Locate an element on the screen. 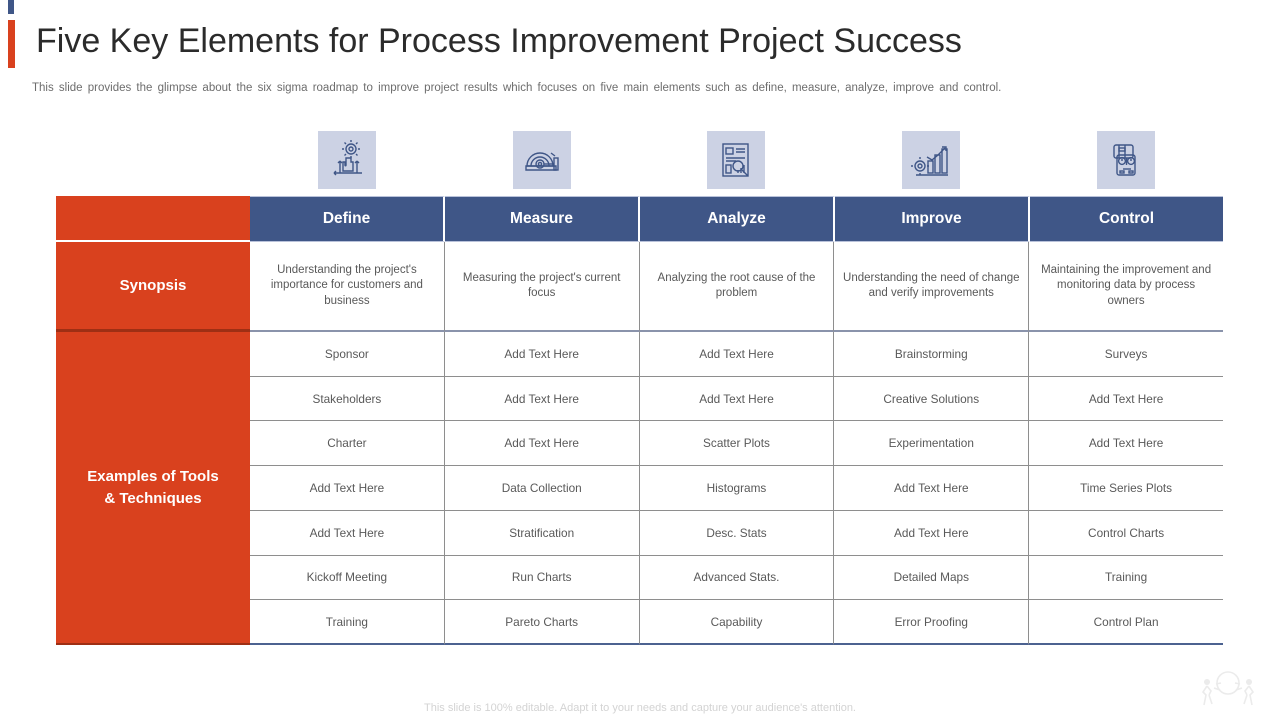 This screenshot has width=1280, height=720. cell-improve: Error Proofing is located at coordinates (932, 623).